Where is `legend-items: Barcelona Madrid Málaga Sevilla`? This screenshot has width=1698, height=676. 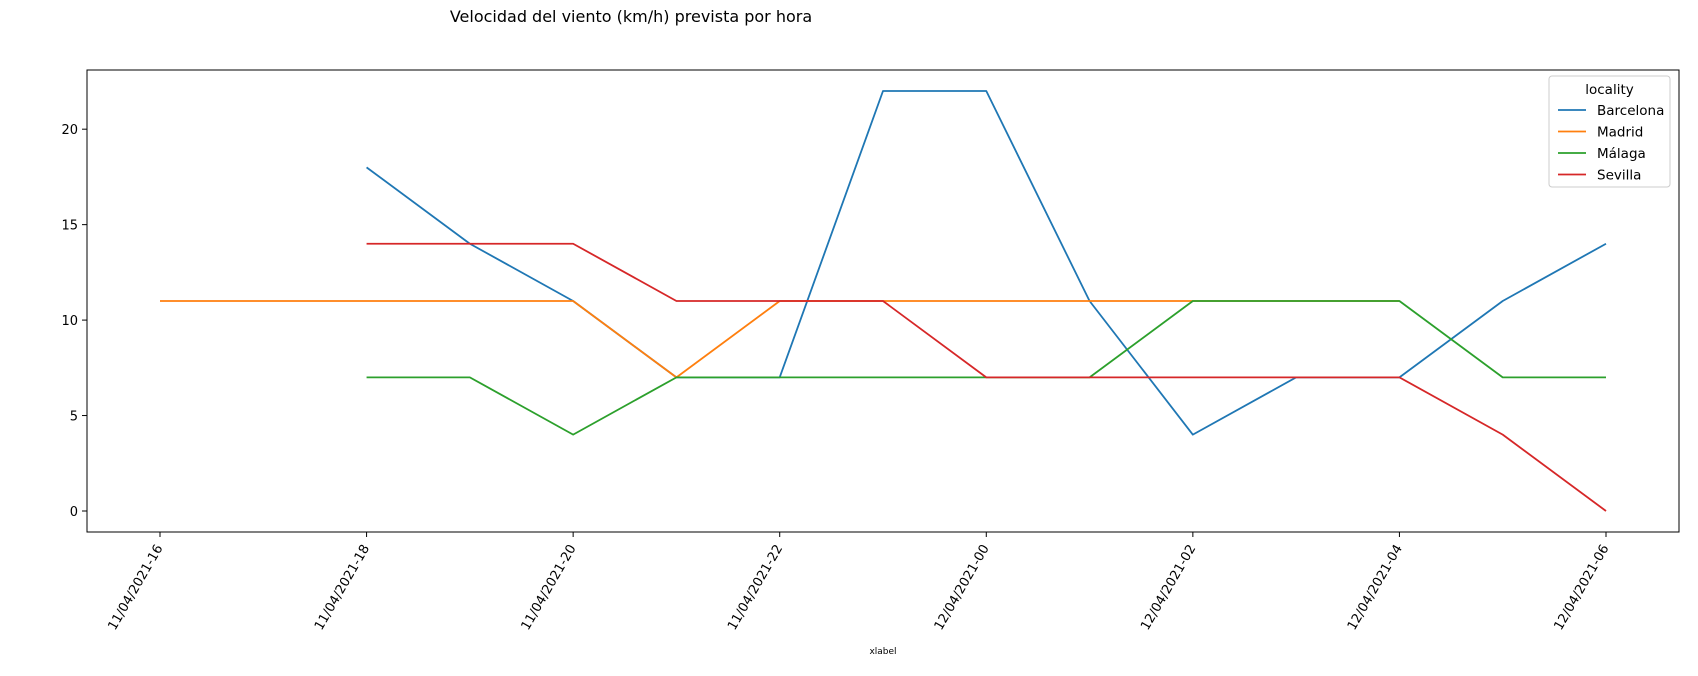 legend-items: Barcelona Madrid Málaga Sevilla is located at coordinates (1611, 143).